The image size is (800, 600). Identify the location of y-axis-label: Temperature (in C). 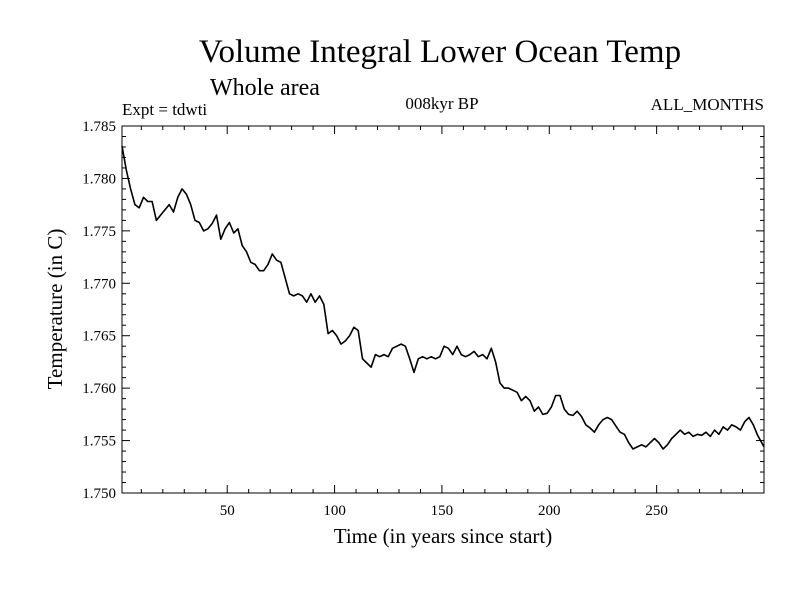
(55, 309).